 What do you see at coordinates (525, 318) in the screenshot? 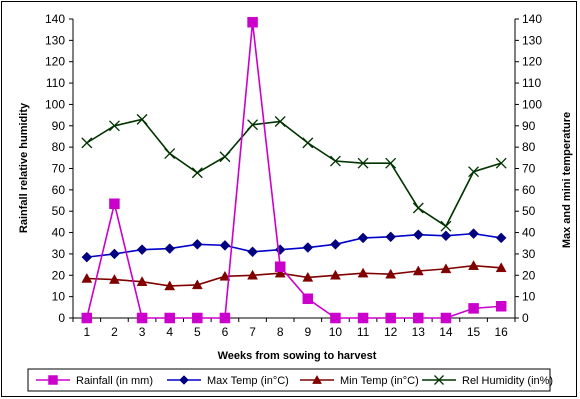
I see `y-right-tick-label: 0` at bounding box center [525, 318].